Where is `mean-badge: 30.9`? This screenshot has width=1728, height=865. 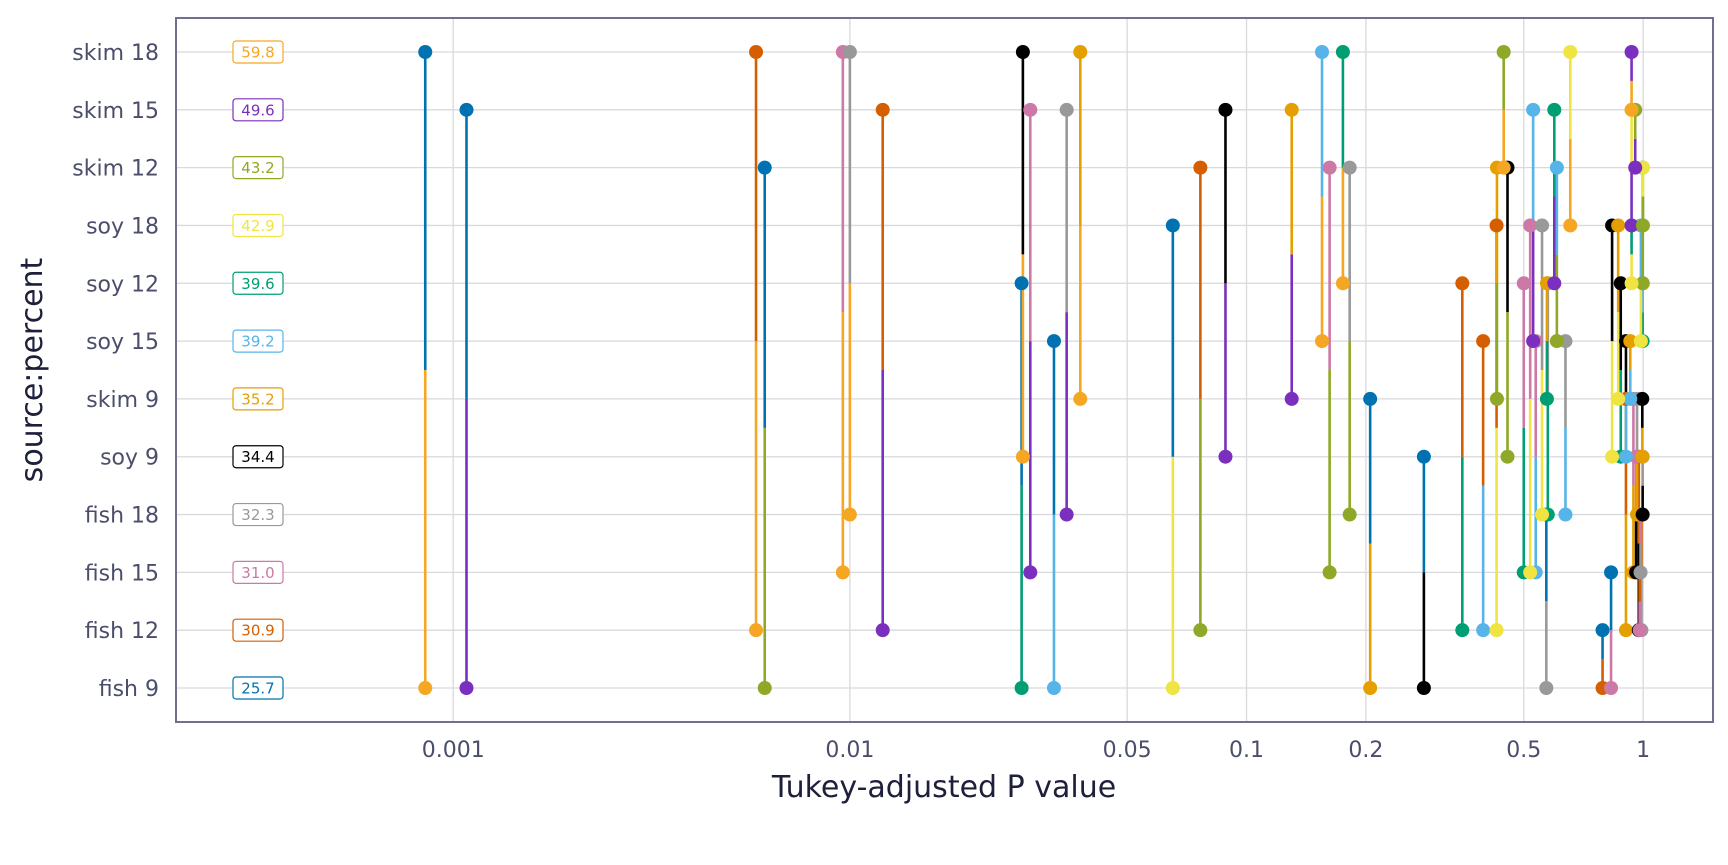
mean-badge: 30.9 is located at coordinates (258, 630).